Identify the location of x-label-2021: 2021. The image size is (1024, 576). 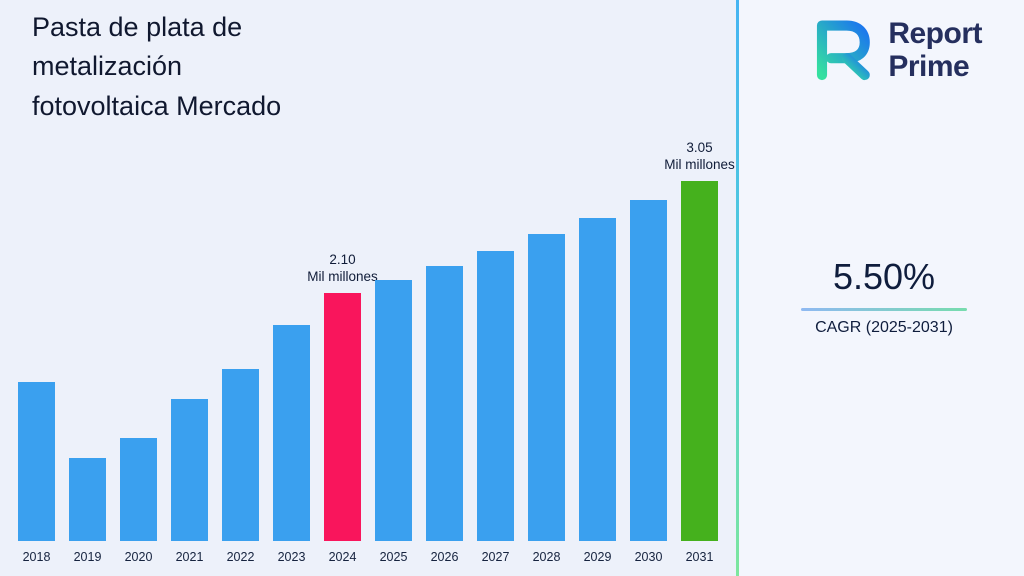
(189, 557).